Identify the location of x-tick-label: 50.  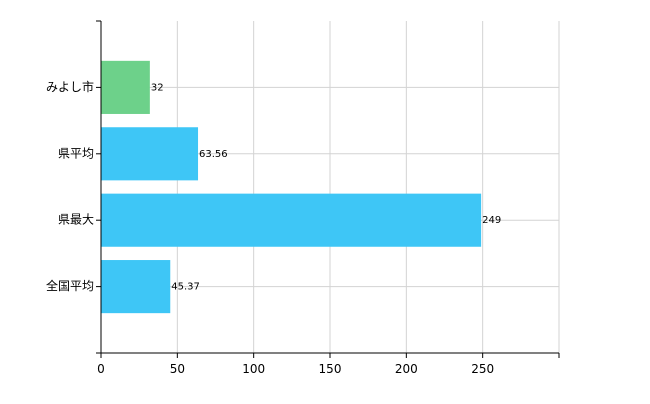
(177, 369).